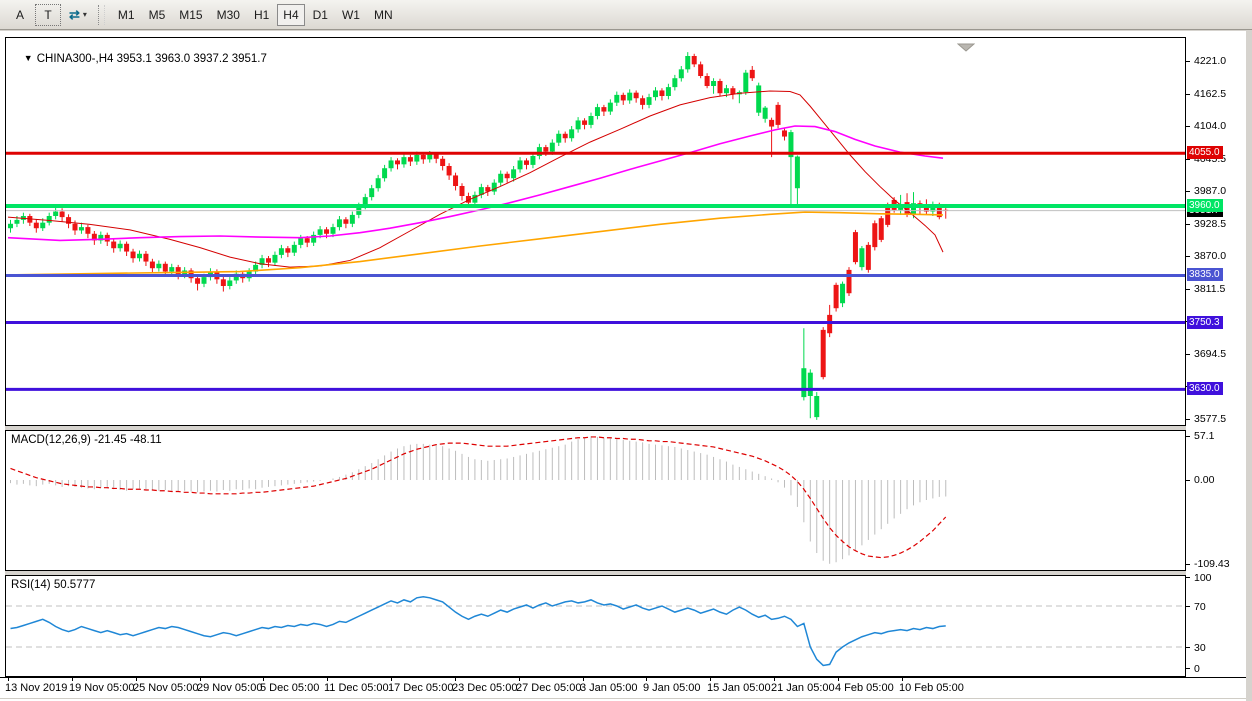  What do you see at coordinates (549, 688) in the screenshot?
I see `time-axis-label: 27 Dec 05:00` at bounding box center [549, 688].